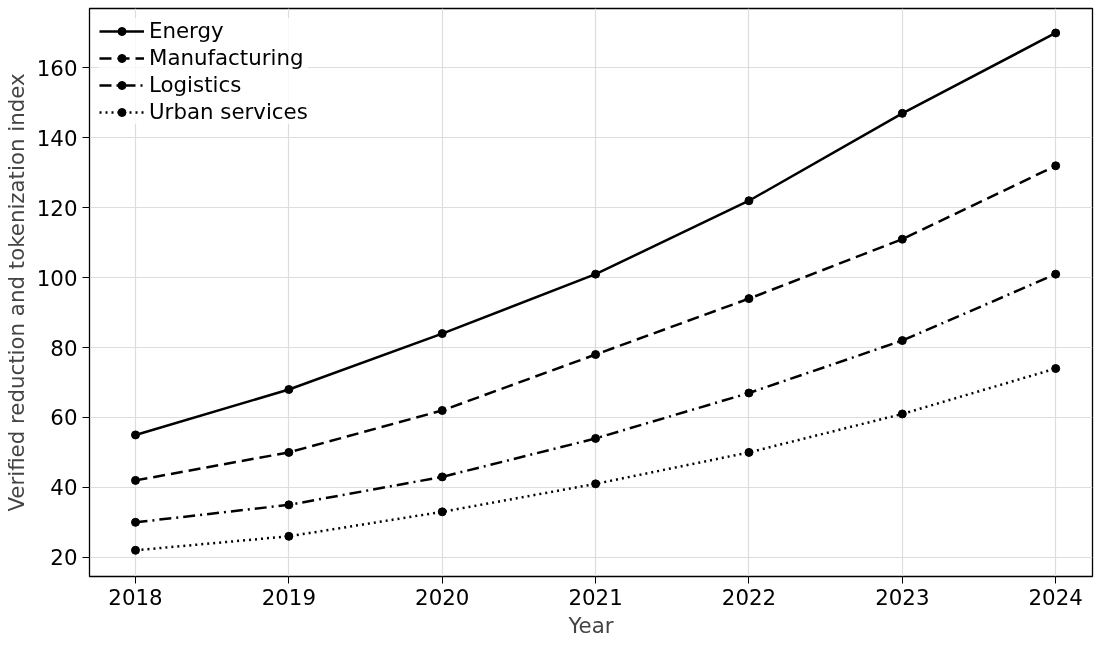 Image resolution: width=1104 pixels, height=646 pixels. I want to click on x-axis-title: Year, so click(590, 625).